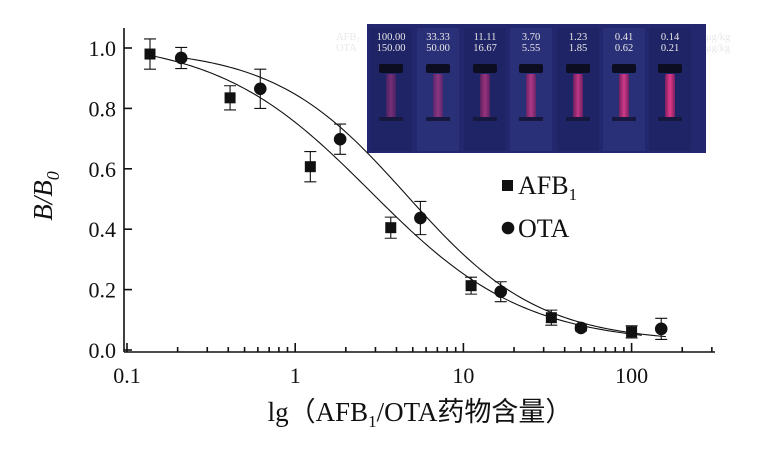  I want to click on y-tick-label: 0.4, so click(103, 229).